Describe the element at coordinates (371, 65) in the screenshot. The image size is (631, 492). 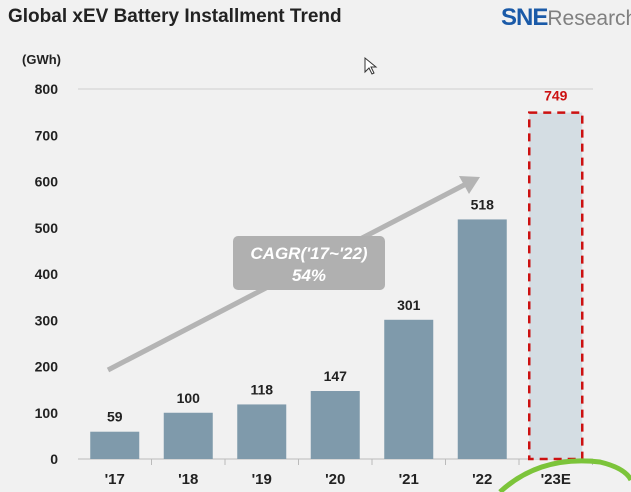
I see `mouse-cursor-icon` at that location.